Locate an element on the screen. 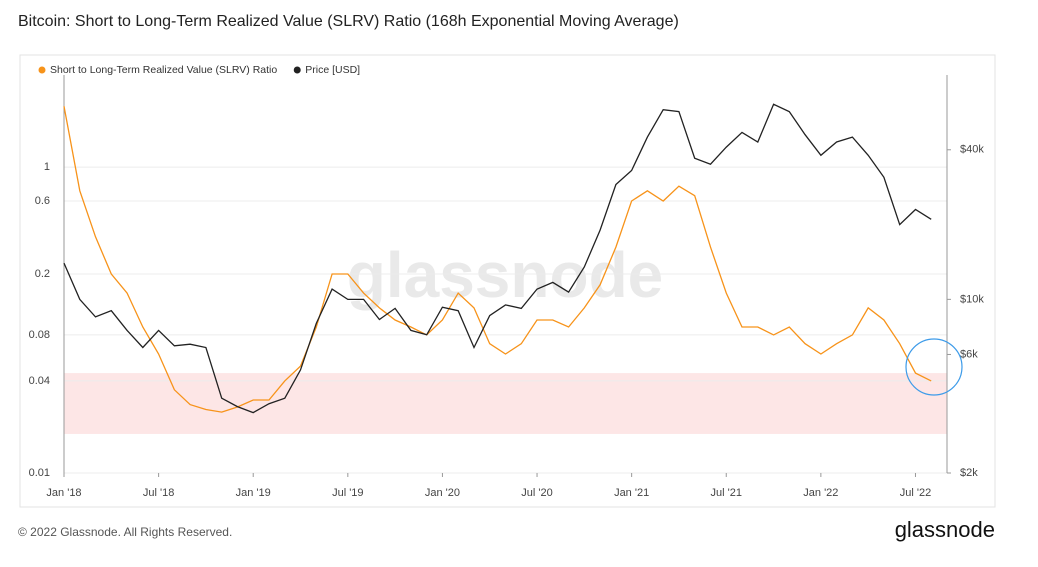 This screenshot has height=567, width=1038. annotation-circle is located at coordinates (934, 367).